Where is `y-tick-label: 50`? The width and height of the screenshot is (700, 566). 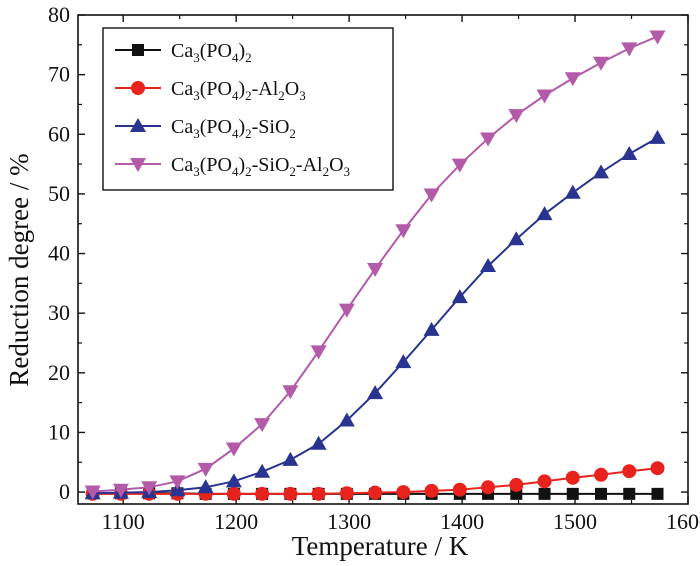 y-tick-label: 50 is located at coordinates (59, 193).